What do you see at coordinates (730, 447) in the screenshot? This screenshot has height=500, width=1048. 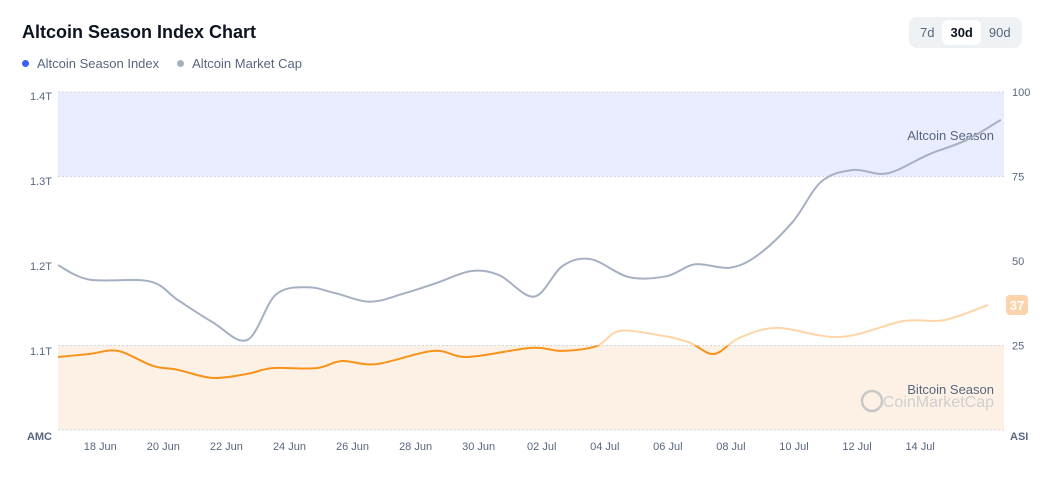 I see `x-axis-tick: 08 Jul` at bounding box center [730, 447].